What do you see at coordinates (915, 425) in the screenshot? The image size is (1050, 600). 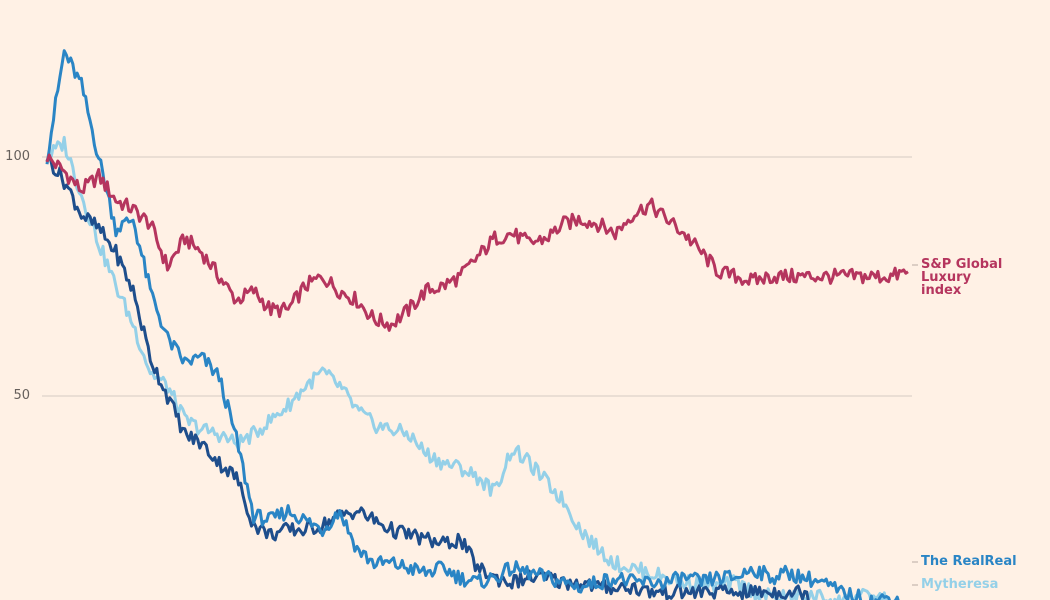 I see `label-leaders` at bounding box center [915, 425].